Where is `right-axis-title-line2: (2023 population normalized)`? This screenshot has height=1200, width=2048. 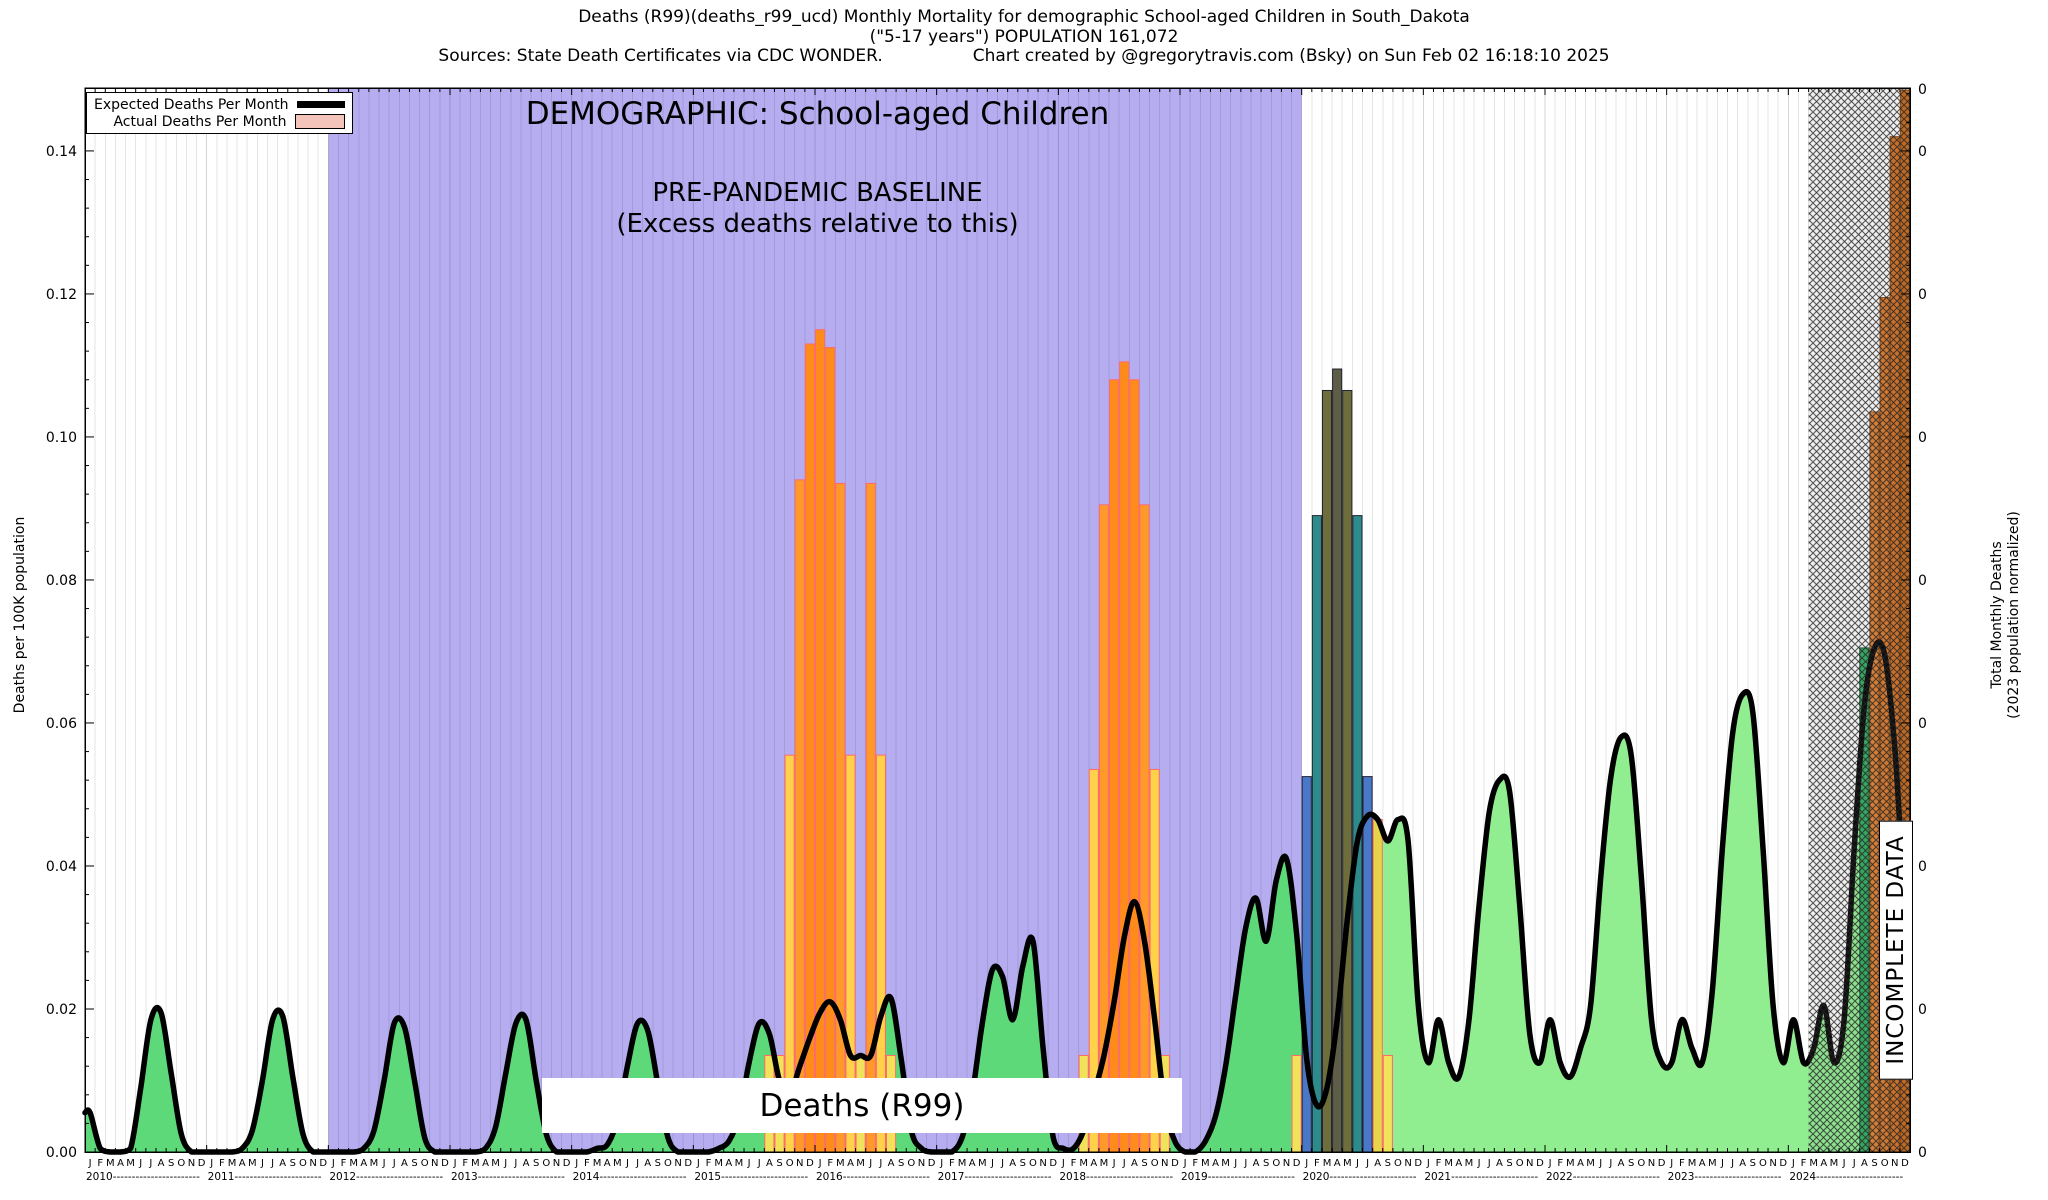 right-axis-title-line2: (2023 population normalized) is located at coordinates (2014, 615).